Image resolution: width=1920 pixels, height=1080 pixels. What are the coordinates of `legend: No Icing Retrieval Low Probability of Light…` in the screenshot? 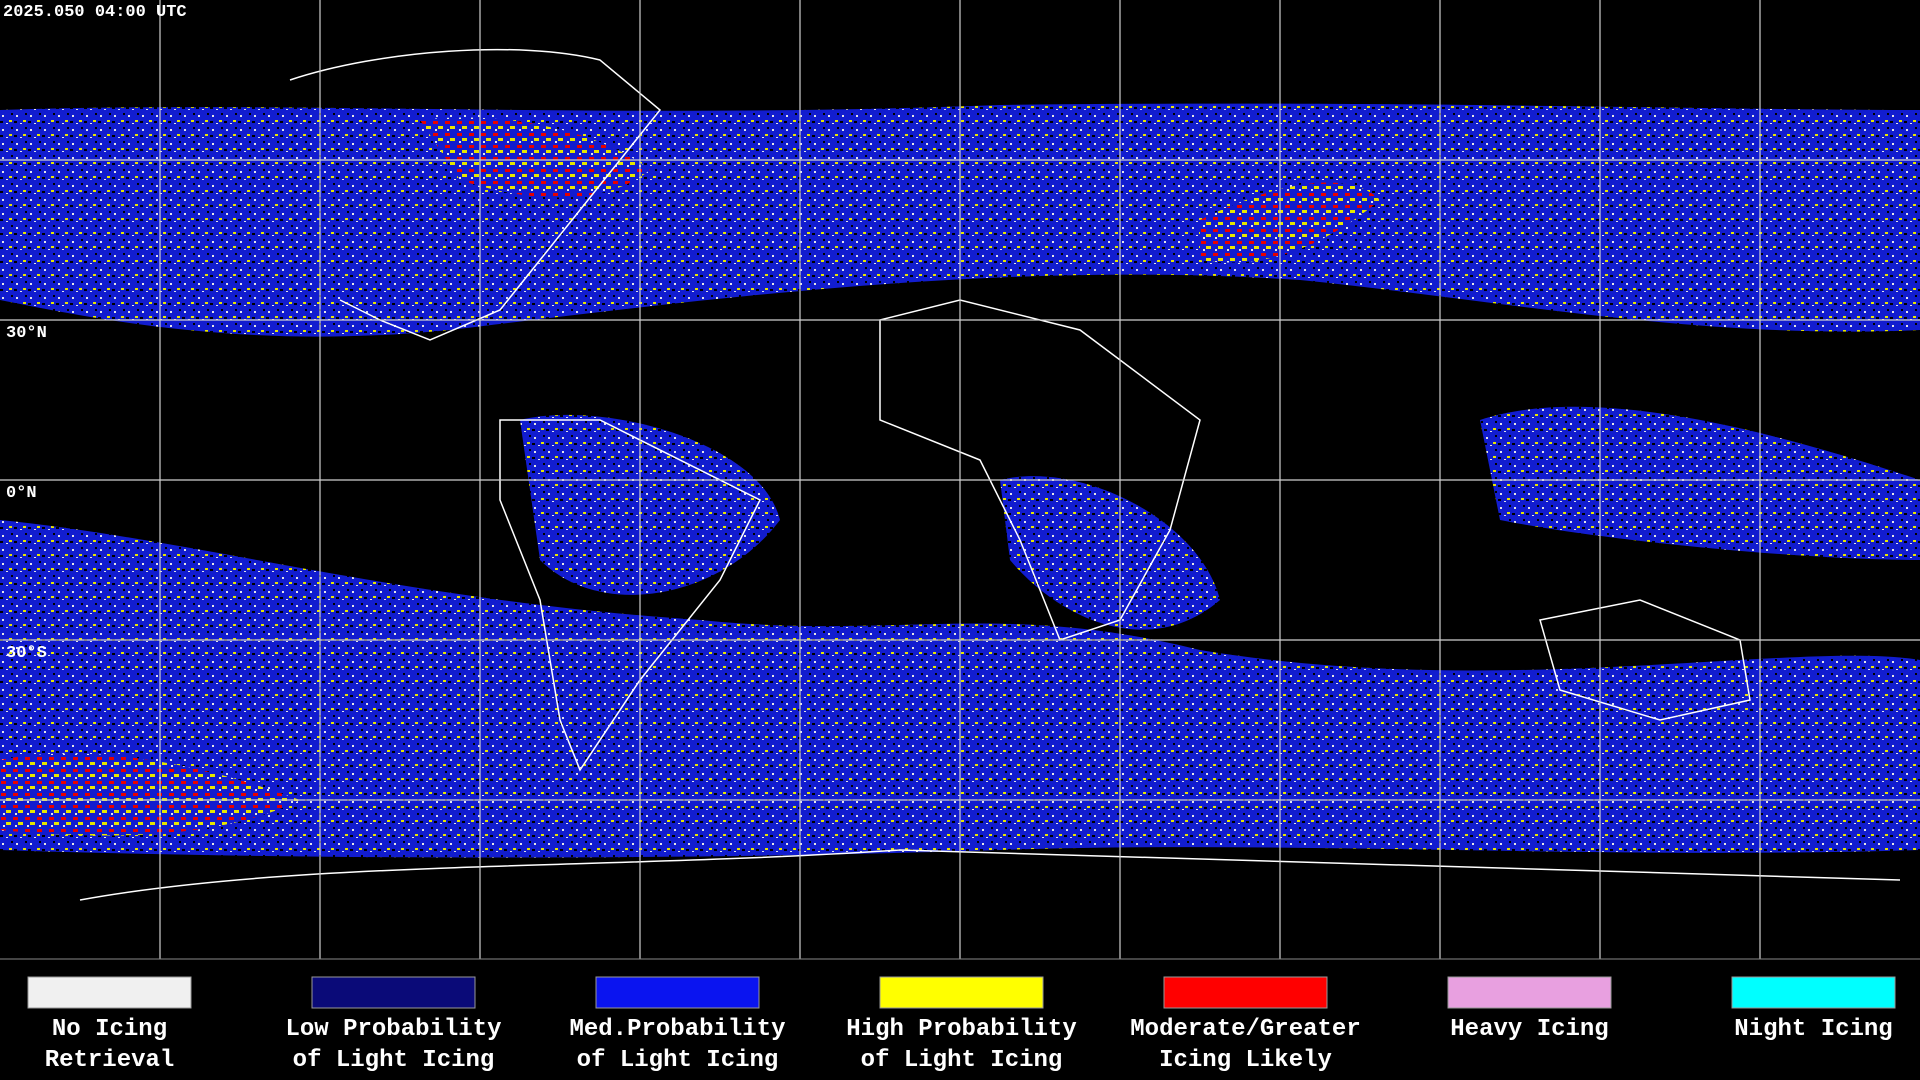 It's located at (961, 1025).